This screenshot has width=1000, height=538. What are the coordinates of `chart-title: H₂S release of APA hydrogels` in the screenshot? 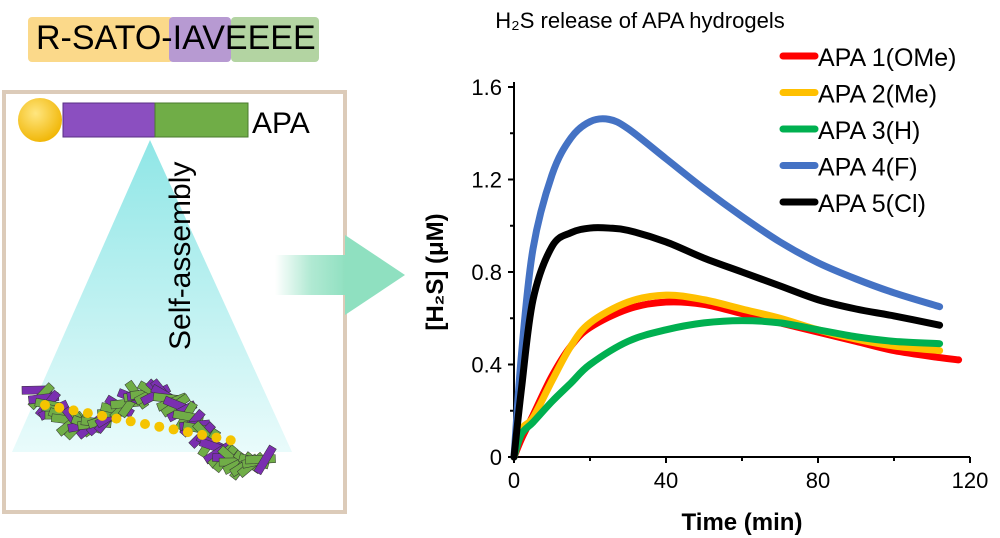 It's located at (639, 20).